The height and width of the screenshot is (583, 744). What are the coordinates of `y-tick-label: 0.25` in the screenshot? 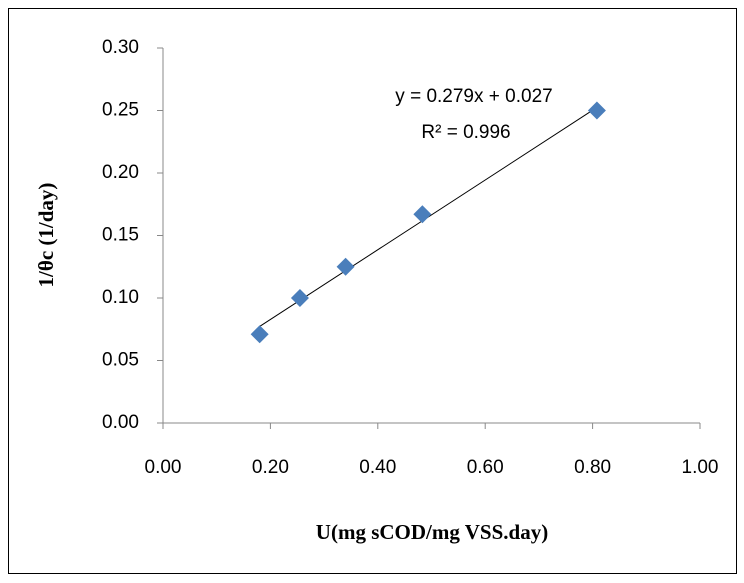 It's located at (120, 110).